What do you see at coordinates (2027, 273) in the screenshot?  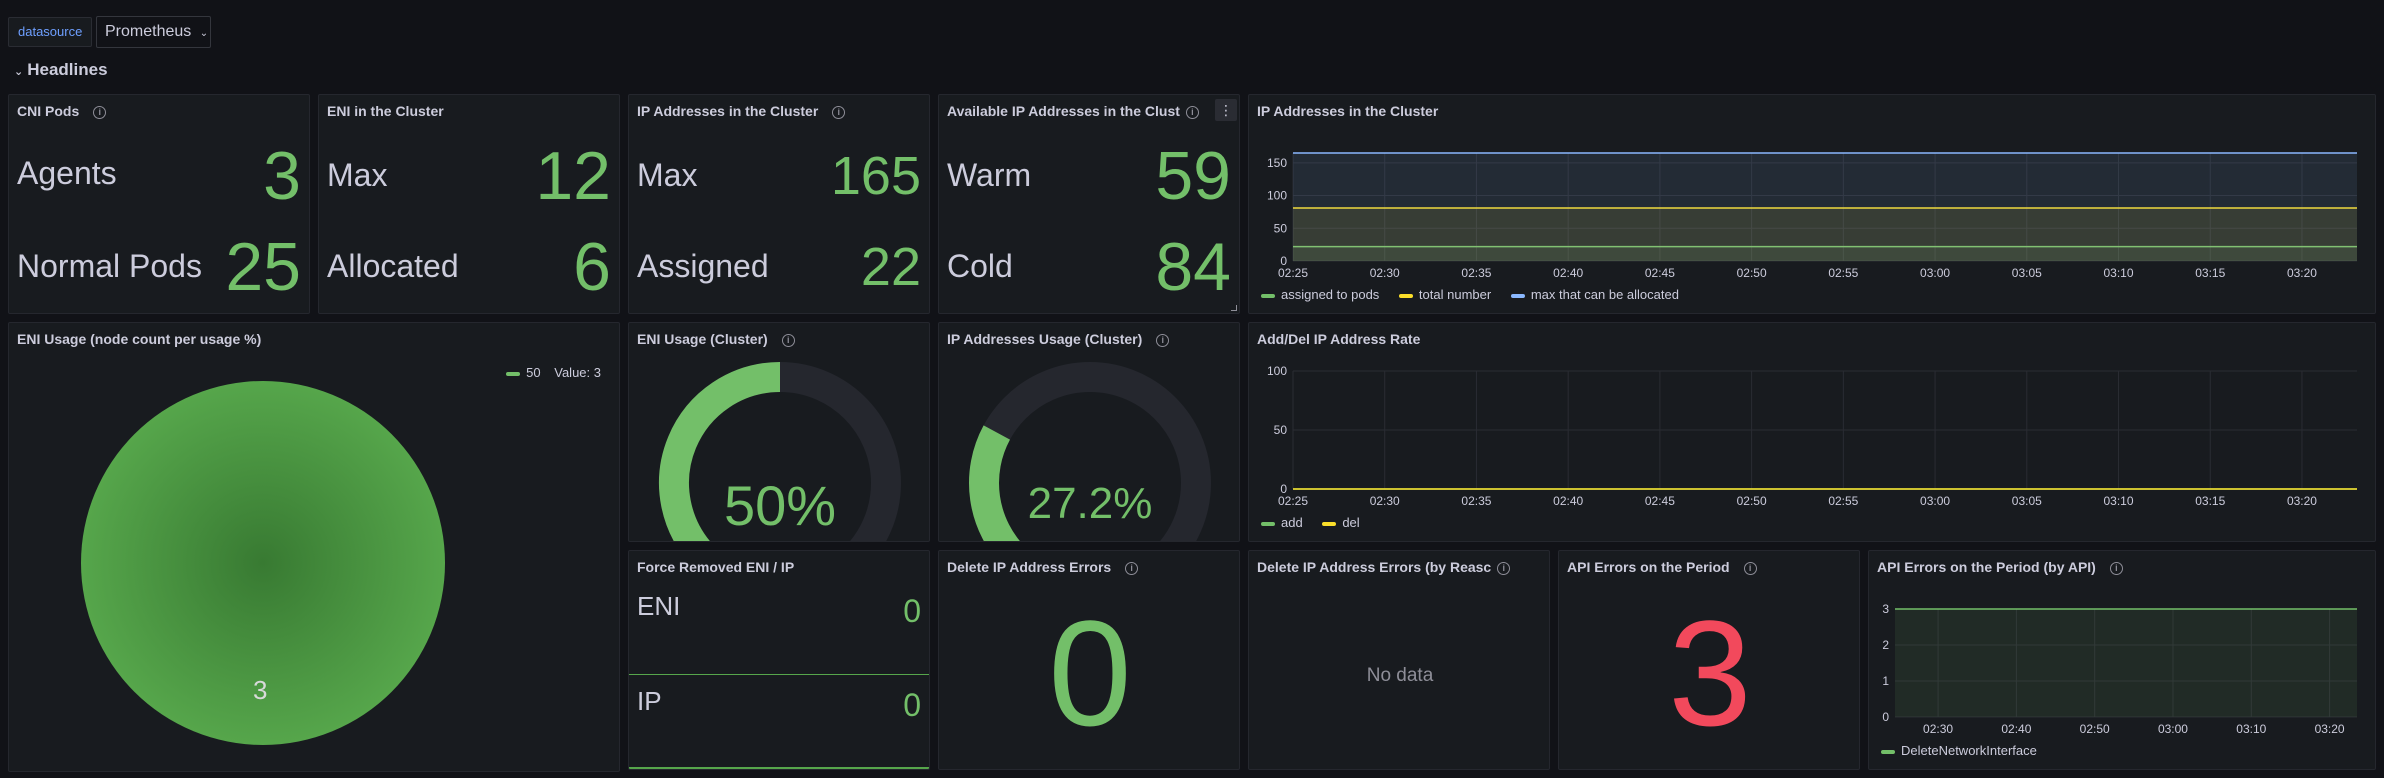 I see `x-tick-label: 03:05` at bounding box center [2027, 273].